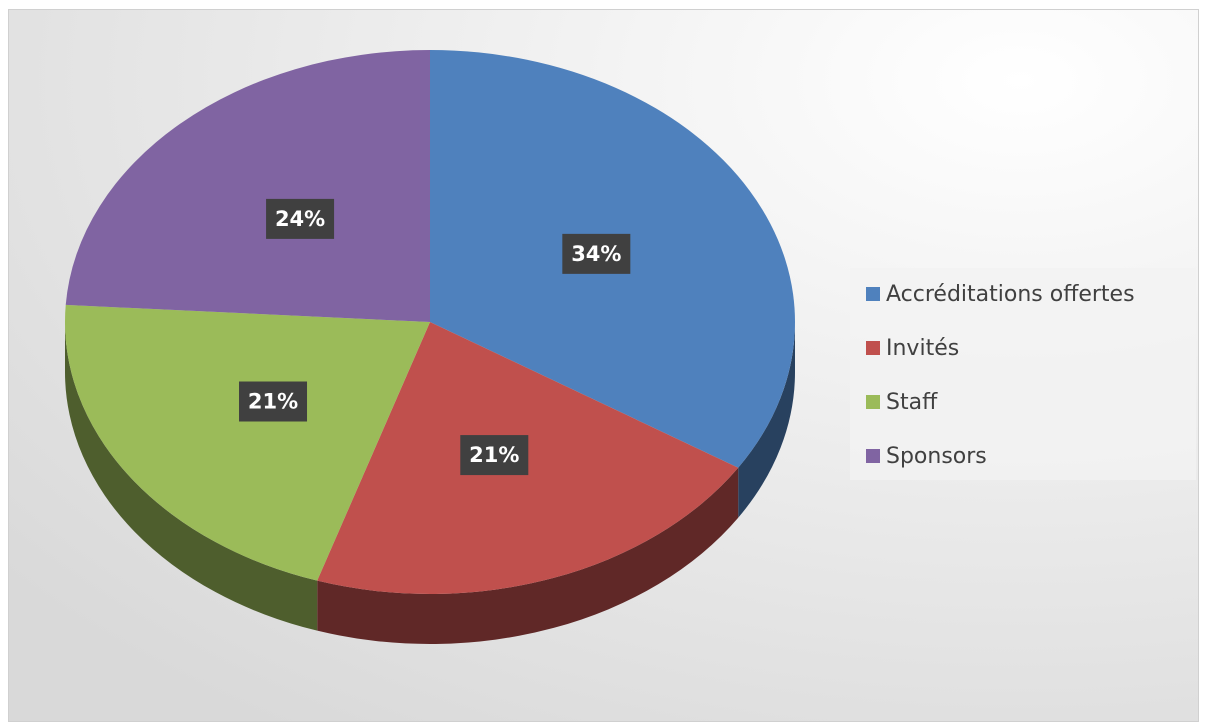 The width and height of the screenshot is (1208, 726). What do you see at coordinates (936, 456) in the screenshot?
I see `legend-label: Sponsors` at bounding box center [936, 456].